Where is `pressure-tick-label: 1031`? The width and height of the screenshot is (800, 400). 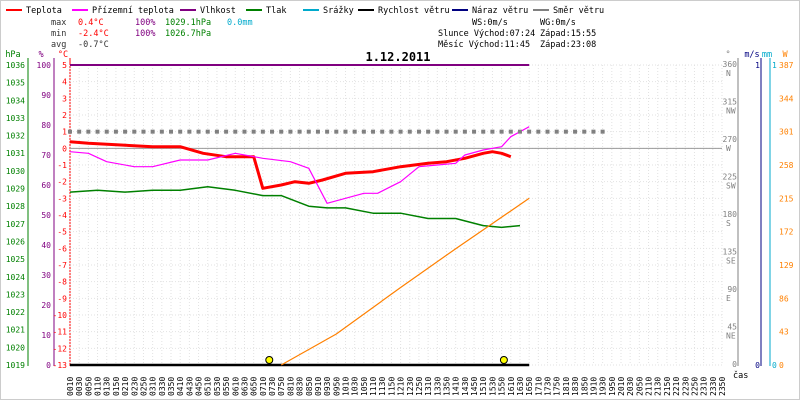 pressure-tick-label: 1031 is located at coordinates (15, 153).